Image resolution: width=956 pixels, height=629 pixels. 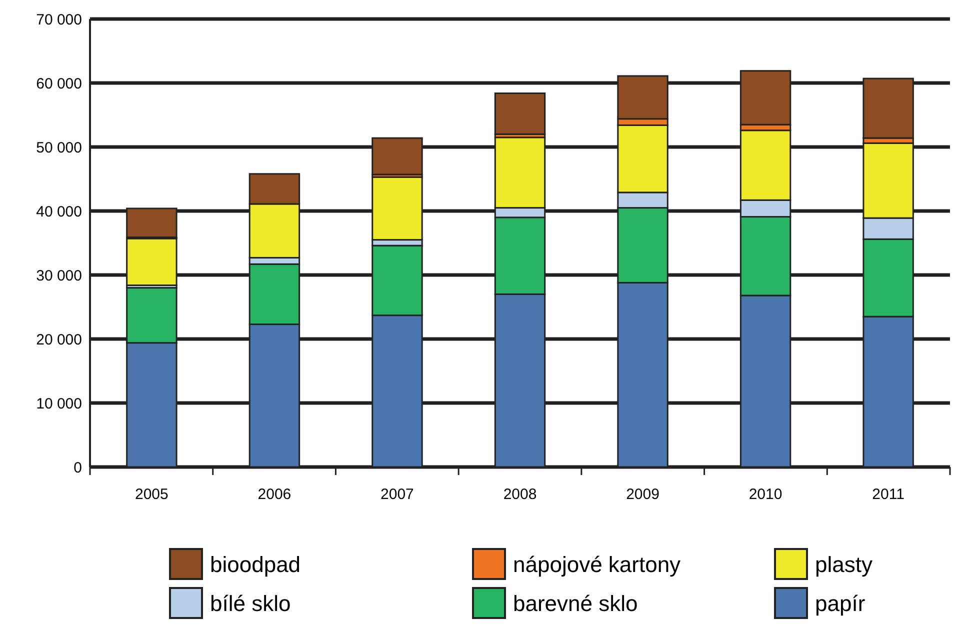 What do you see at coordinates (843, 564) in the screenshot?
I see `legend-label: plasty` at bounding box center [843, 564].